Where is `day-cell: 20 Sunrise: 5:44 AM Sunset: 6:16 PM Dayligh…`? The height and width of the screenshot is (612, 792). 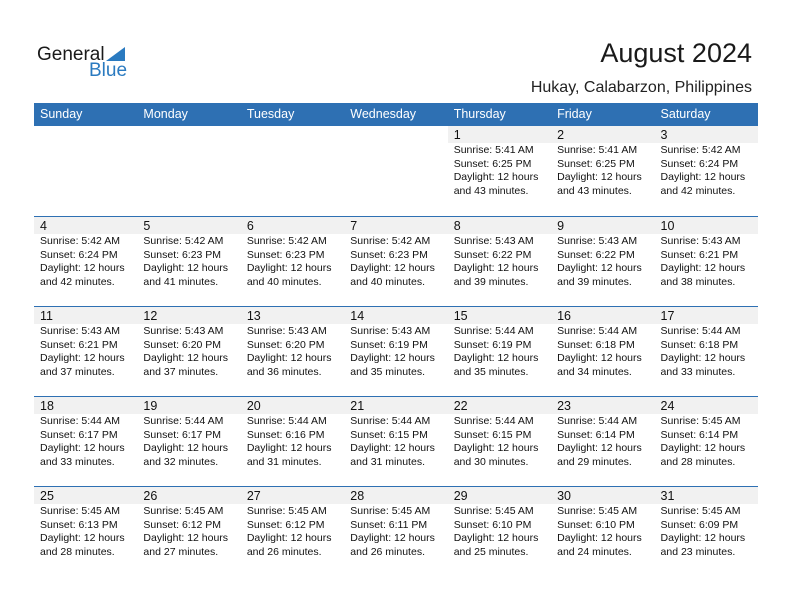
day-cell: 20 Sunrise: 5:44 AM Sunset: 6:16 PM Dayligh… is located at coordinates (292, 441).